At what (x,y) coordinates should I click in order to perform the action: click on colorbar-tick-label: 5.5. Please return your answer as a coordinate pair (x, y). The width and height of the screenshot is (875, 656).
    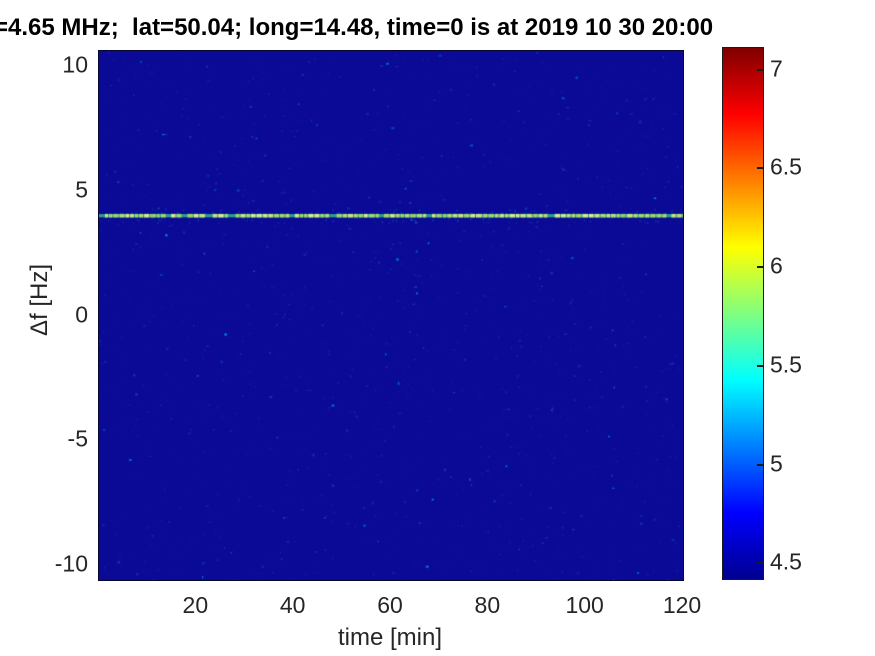
    Looking at the image, I should click on (786, 364).